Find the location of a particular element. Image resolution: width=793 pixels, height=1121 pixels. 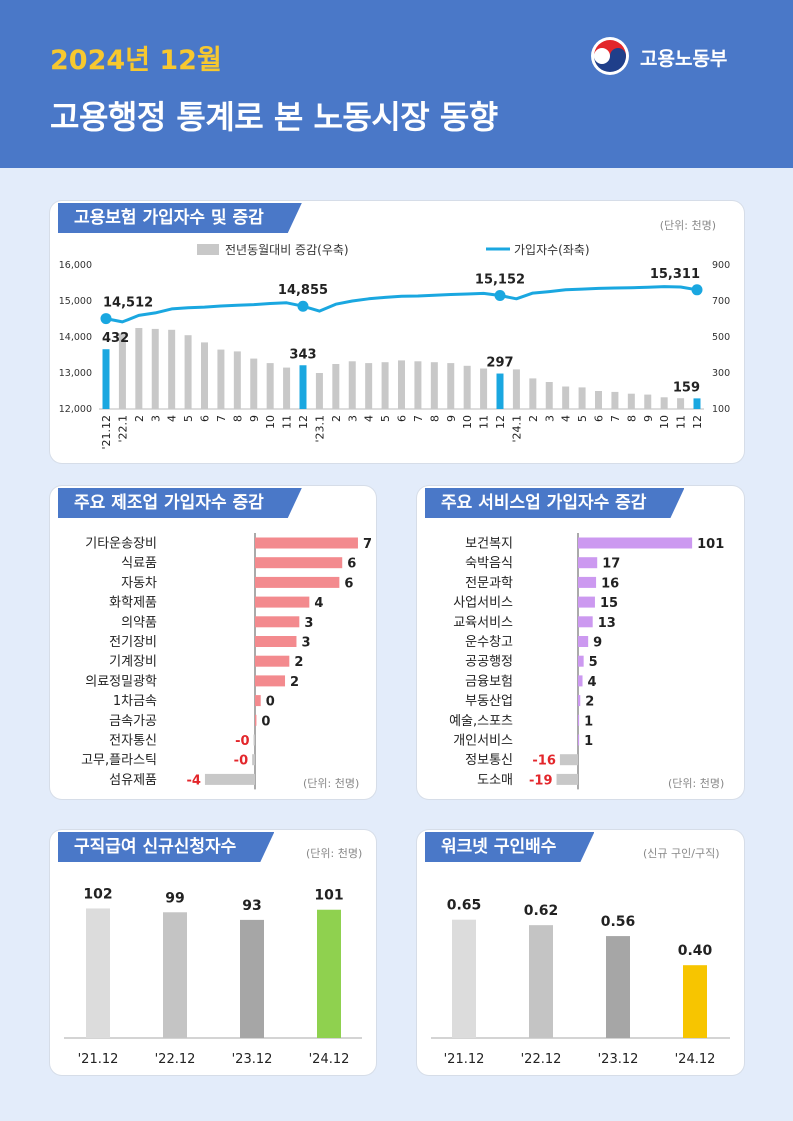

service-value-label: -19 is located at coordinates (541, 780).